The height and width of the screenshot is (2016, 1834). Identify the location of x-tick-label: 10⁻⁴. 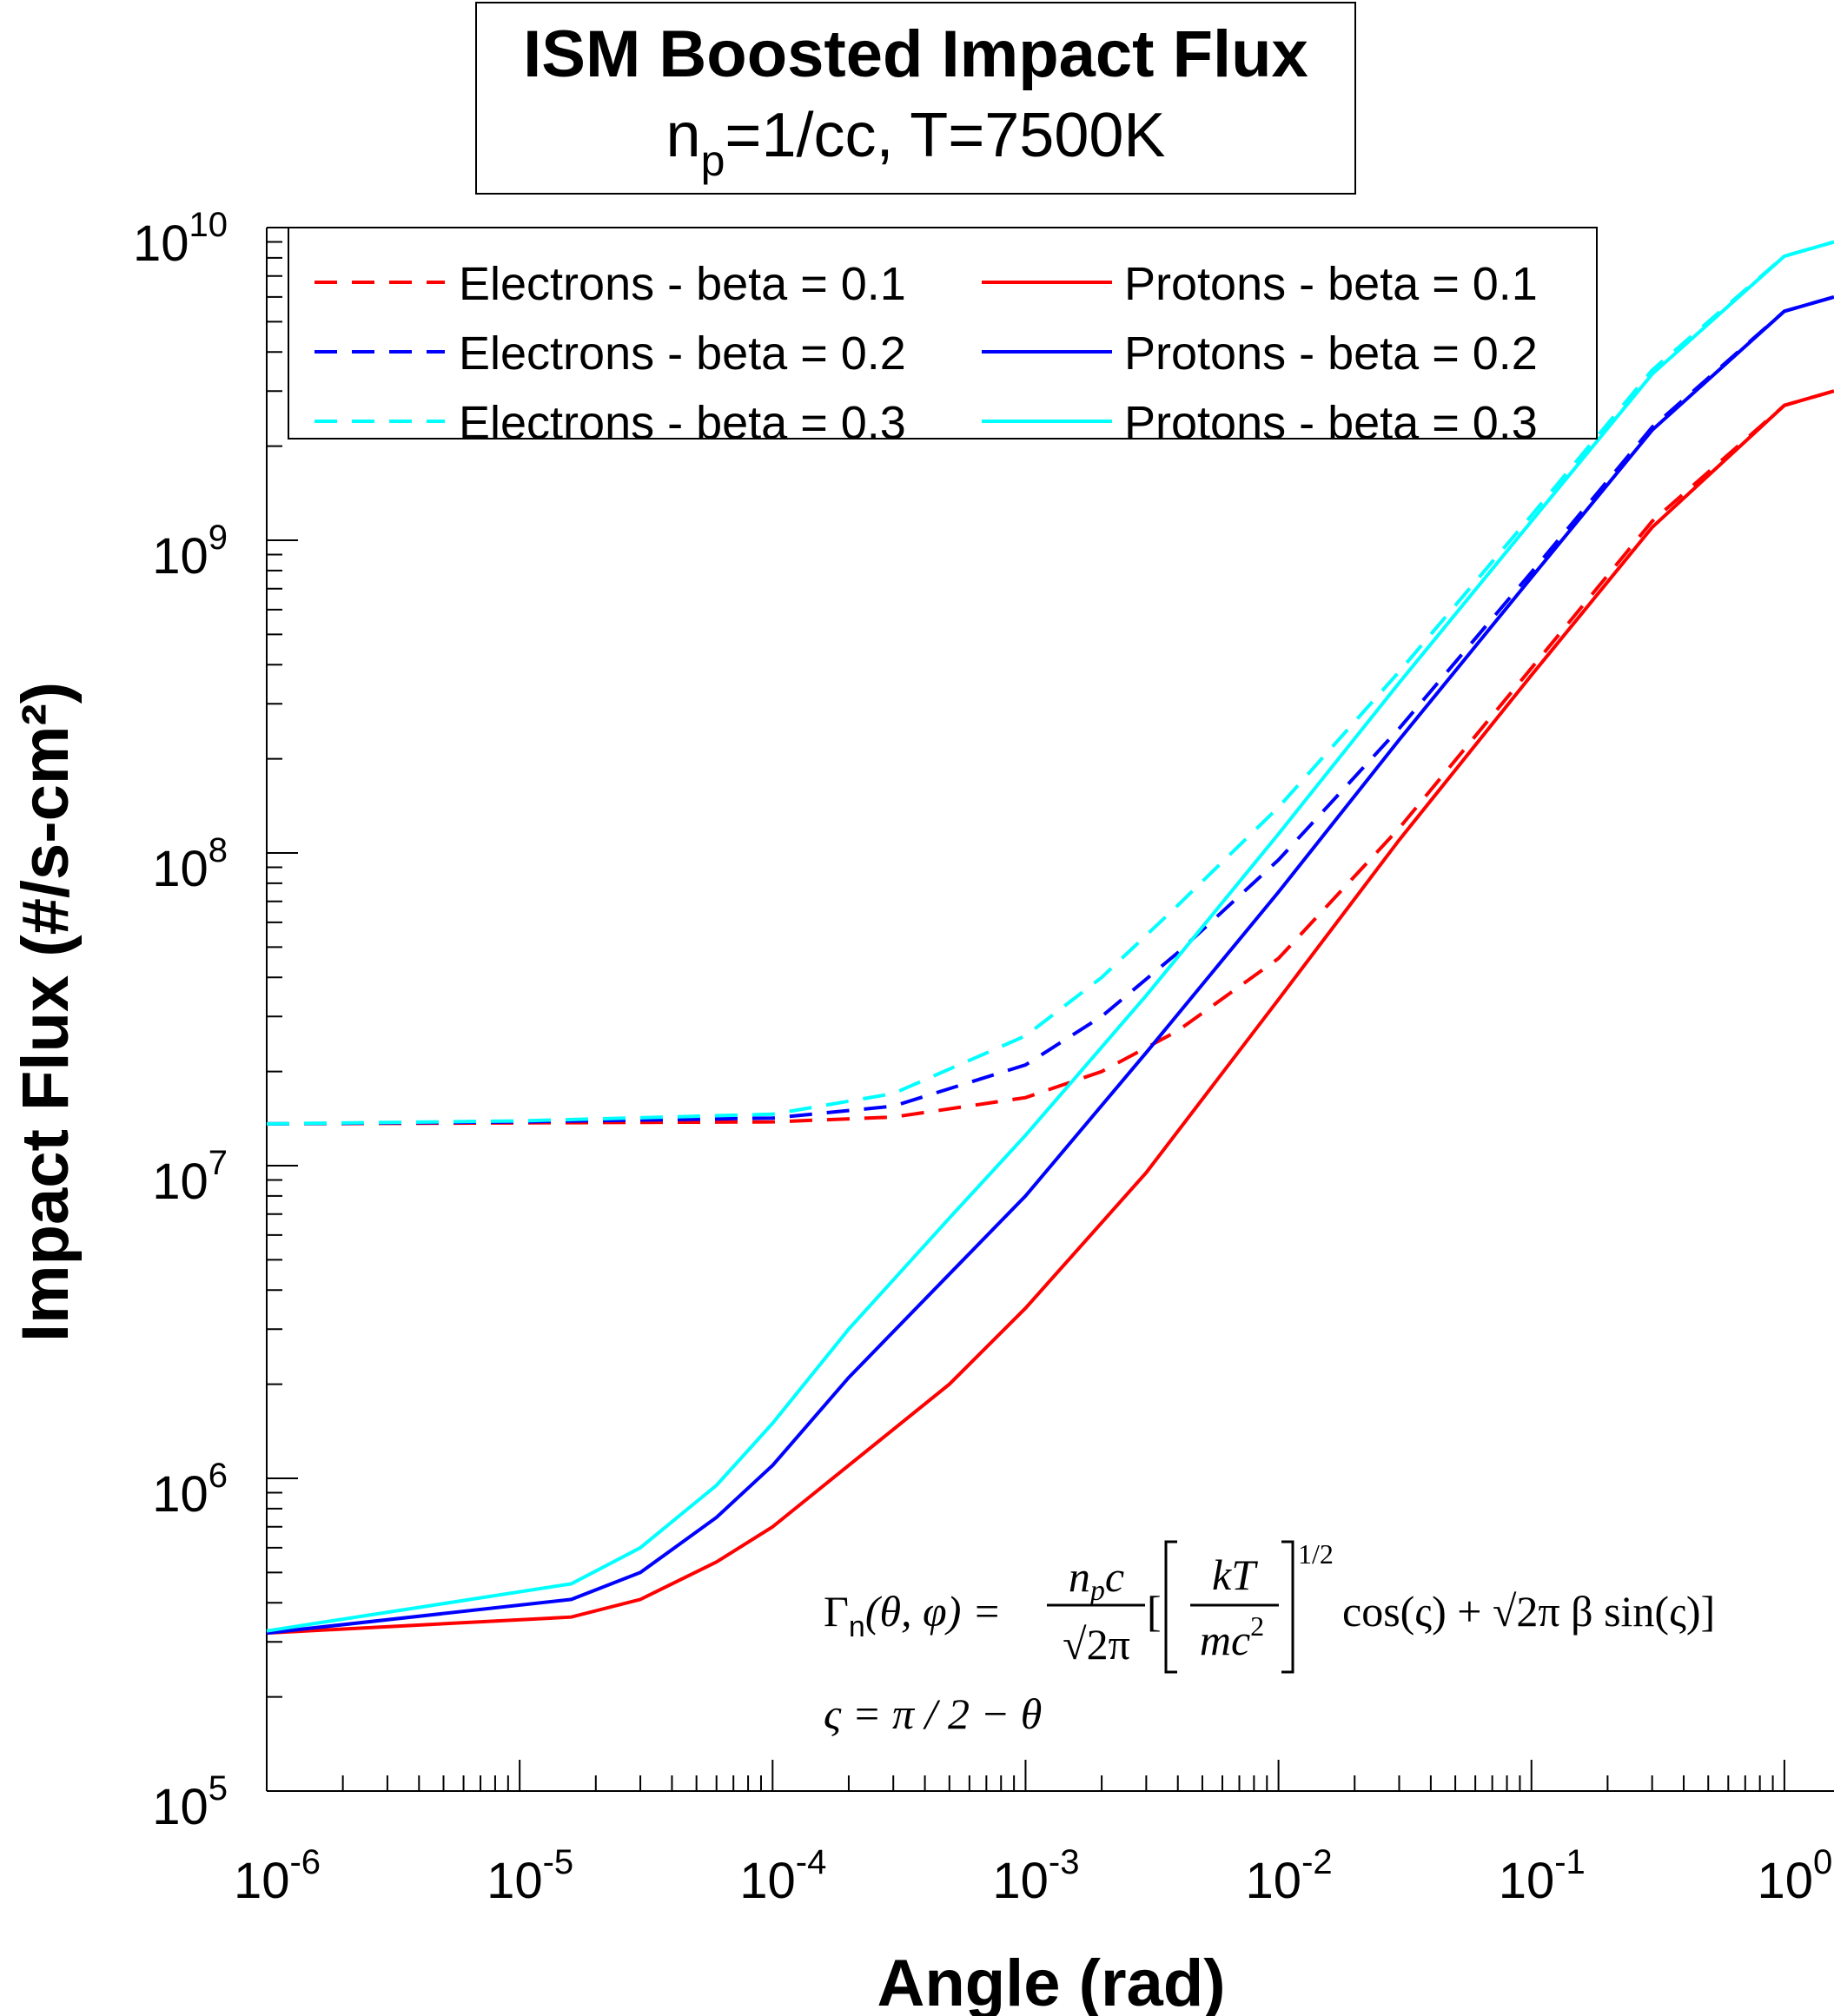
(783, 1876).